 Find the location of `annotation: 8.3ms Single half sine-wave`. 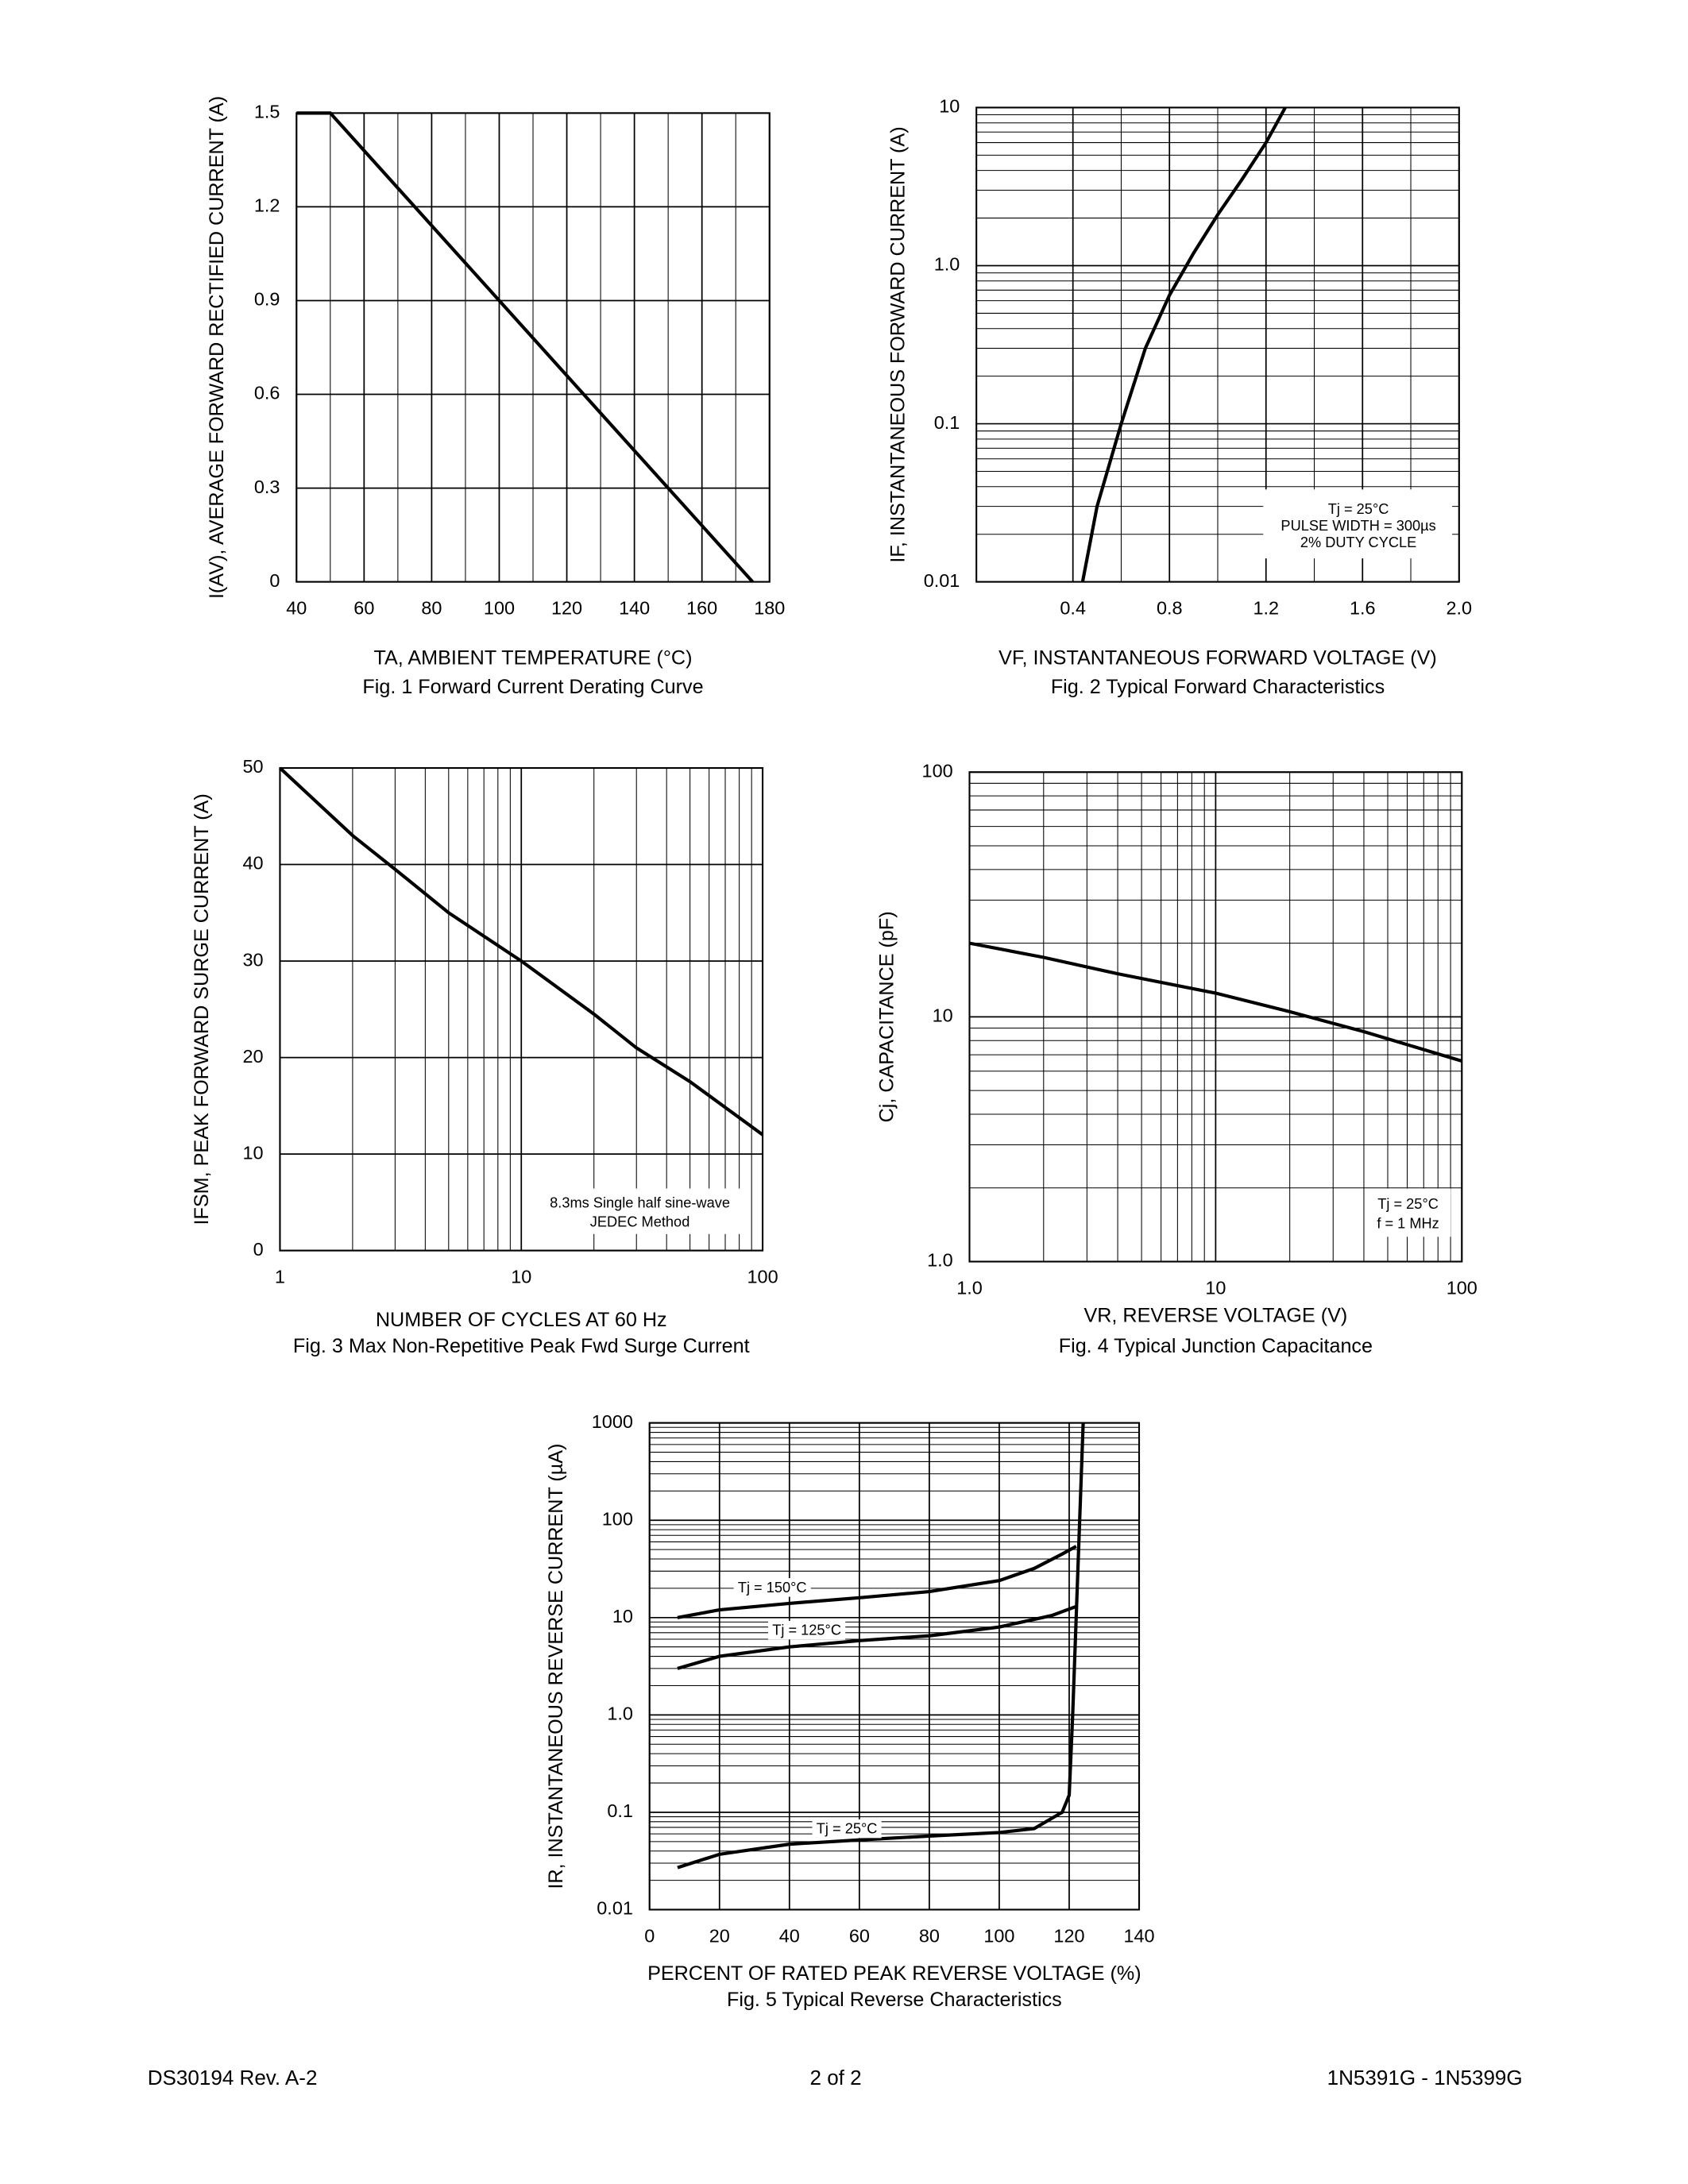

annotation: 8.3ms Single half sine-wave is located at coordinates (640, 1202).